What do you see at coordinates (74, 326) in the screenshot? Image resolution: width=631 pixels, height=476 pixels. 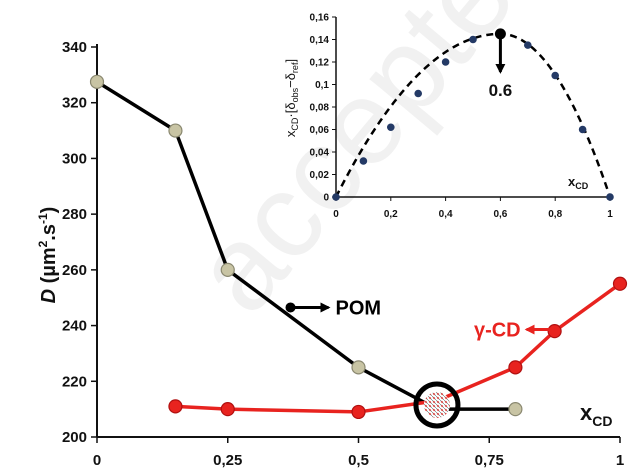 I see `y-tick-label: 240` at bounding box center [74, 326].